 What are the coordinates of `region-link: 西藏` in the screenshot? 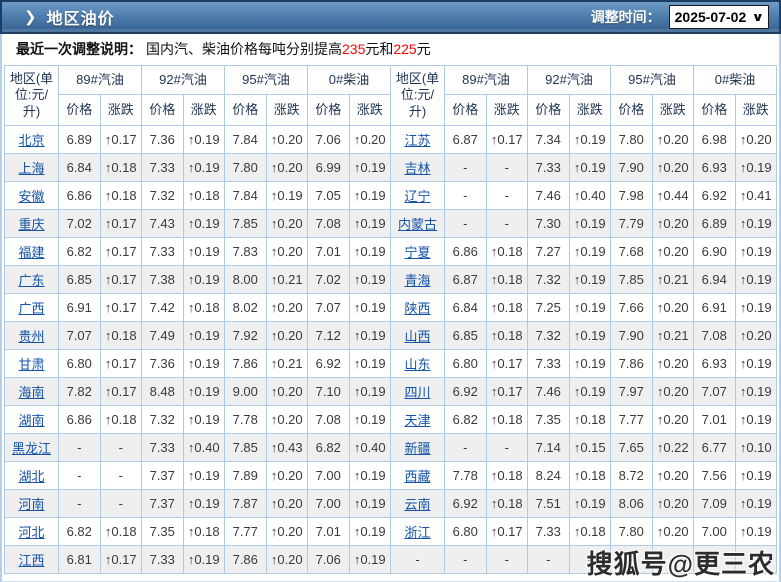 It's located at (417, 476).